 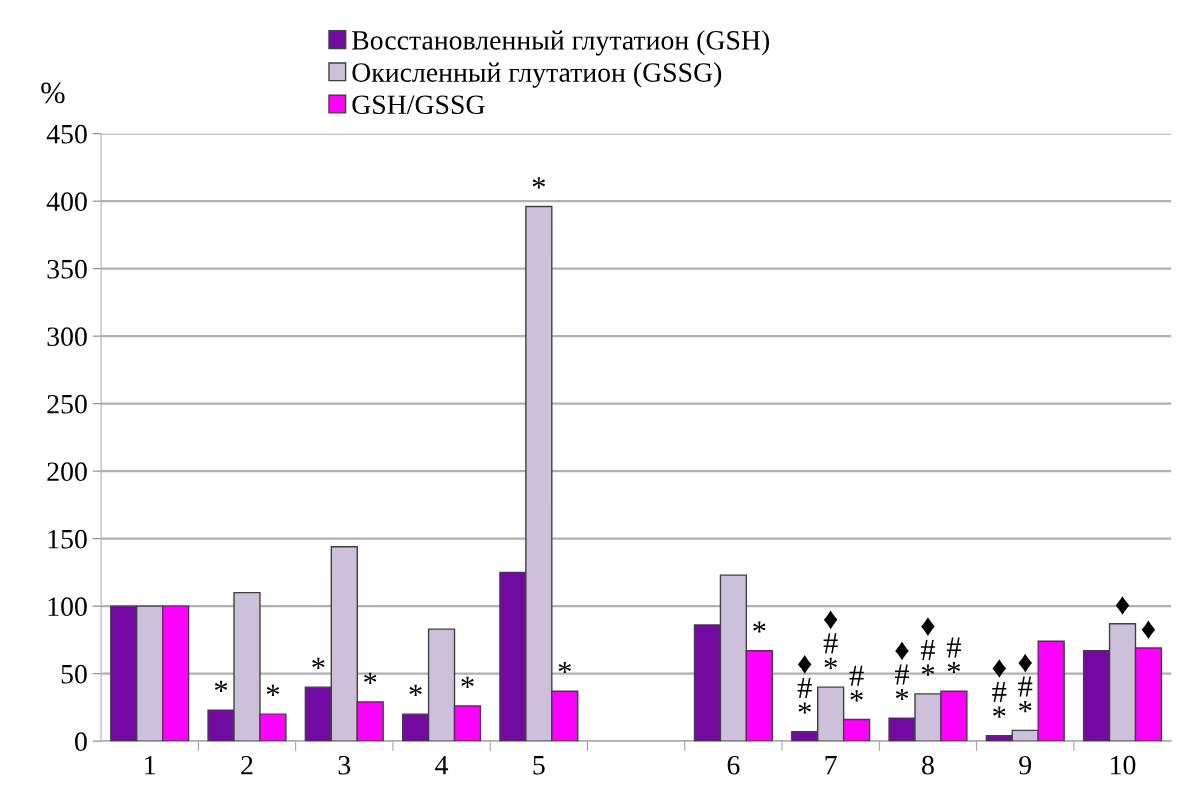 What do you see at coordinates (67, 404) in the screenshot?
I see `y-tick-label: 250` at bounding box center [67, 404].